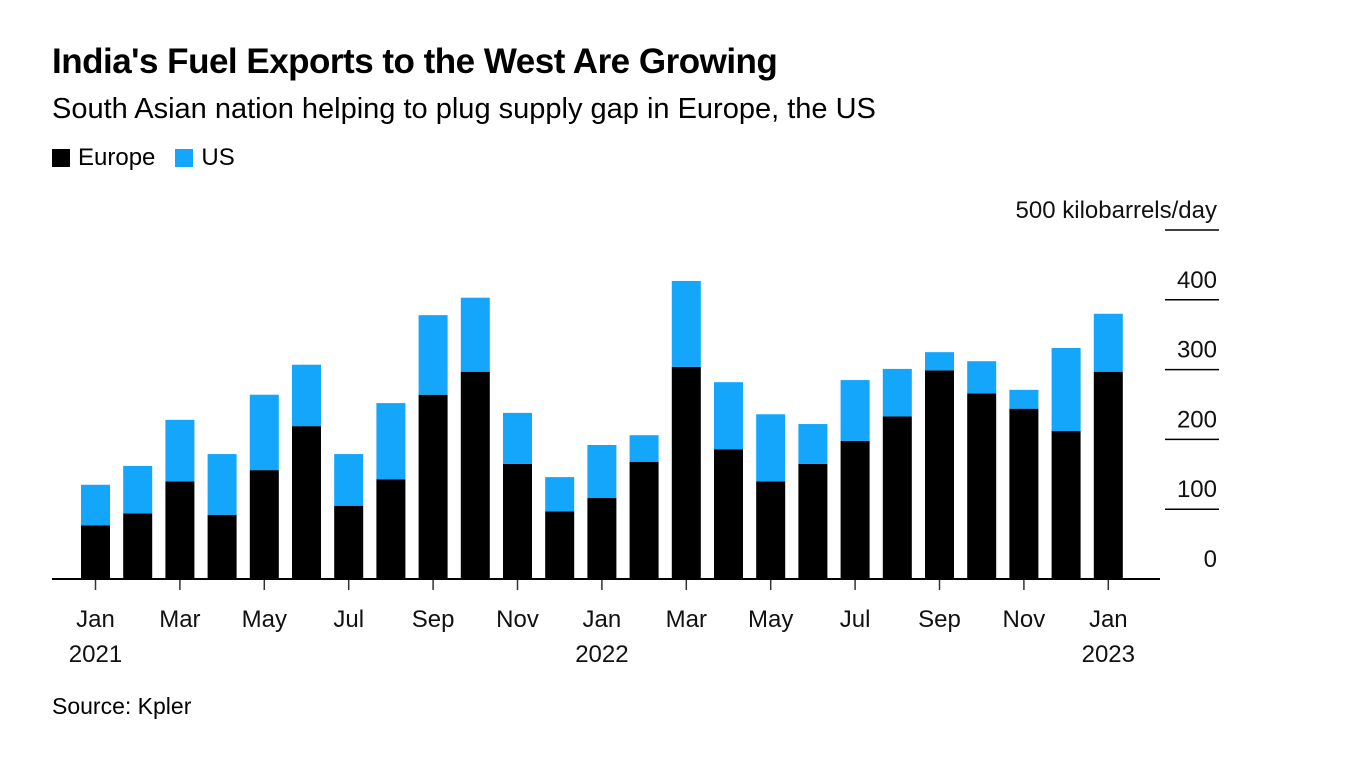  I want to click on bar-europe-mar-2021, so click(180, 530).